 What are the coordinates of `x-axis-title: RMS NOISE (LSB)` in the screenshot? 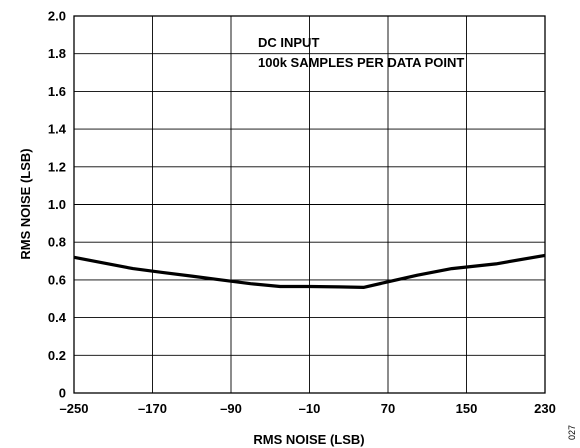 It's located at (308, 439).